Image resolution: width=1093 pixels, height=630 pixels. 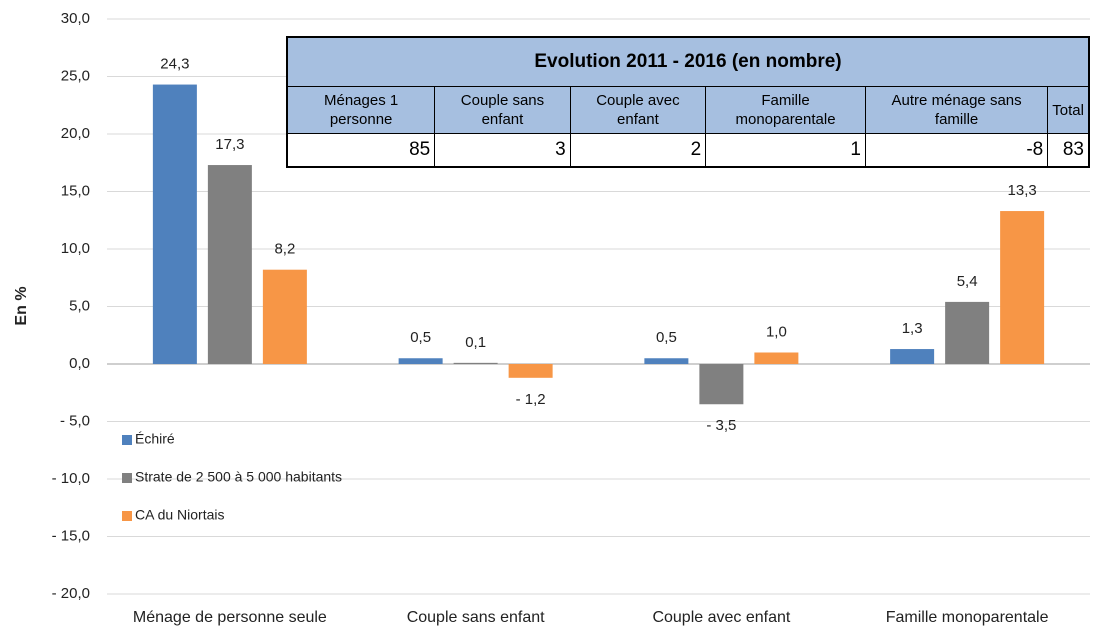 What do you see at coordinates (638, 110) in the screenshot?
I see `table-header: Couple avec enfant` at bounding box center [638, 110].